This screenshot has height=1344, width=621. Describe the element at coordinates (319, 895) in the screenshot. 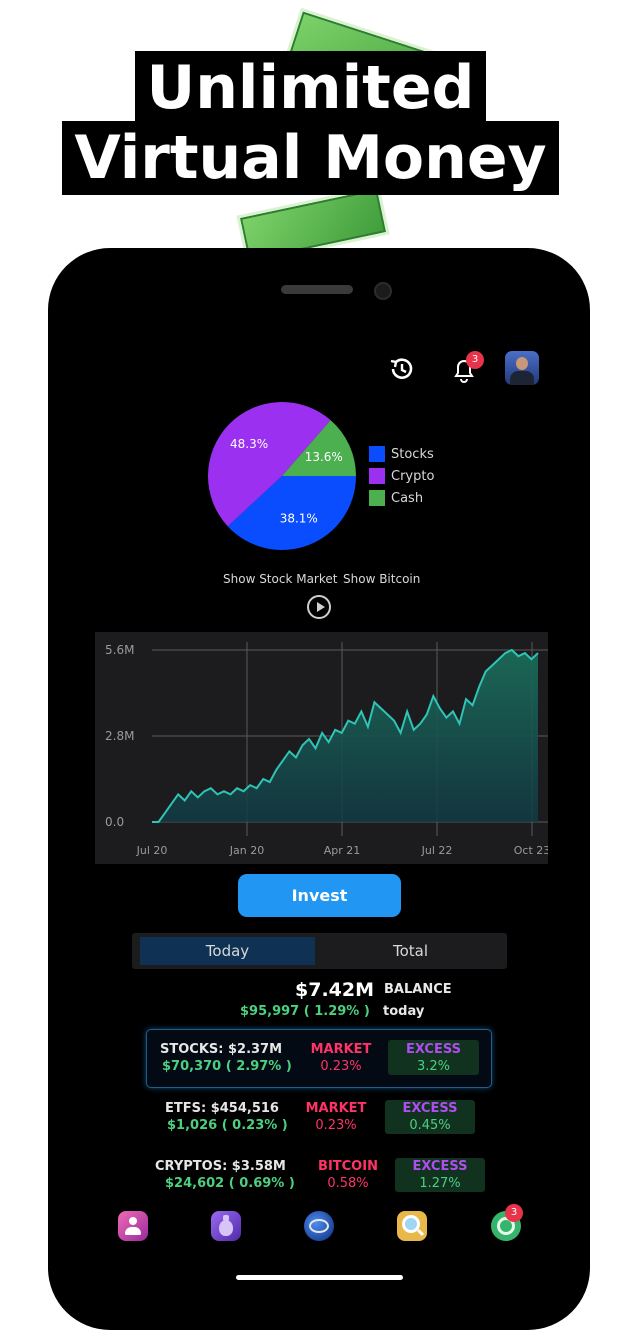

I see `invest-button: Invest` at that location.